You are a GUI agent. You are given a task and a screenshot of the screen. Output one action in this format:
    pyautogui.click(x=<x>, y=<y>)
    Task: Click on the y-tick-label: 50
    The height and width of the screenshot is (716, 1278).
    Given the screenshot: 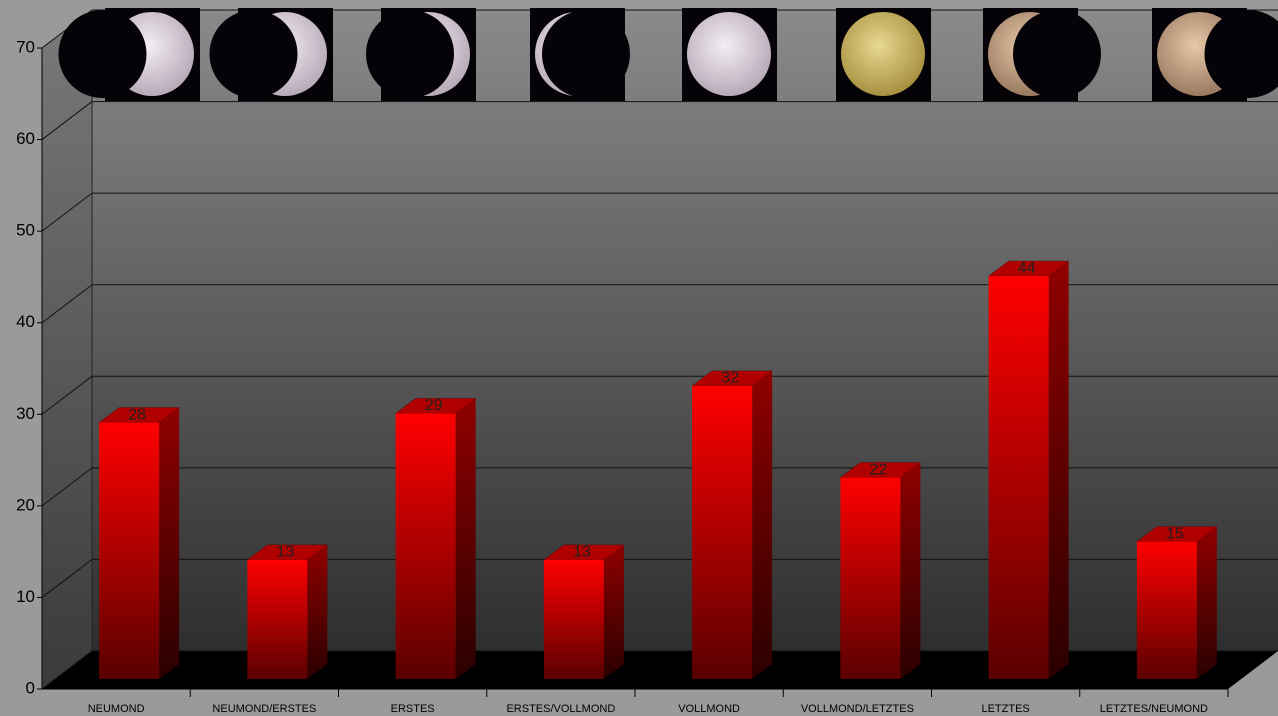 What is the action you would take?
    pyautogui.click(x=25, y=230)
    